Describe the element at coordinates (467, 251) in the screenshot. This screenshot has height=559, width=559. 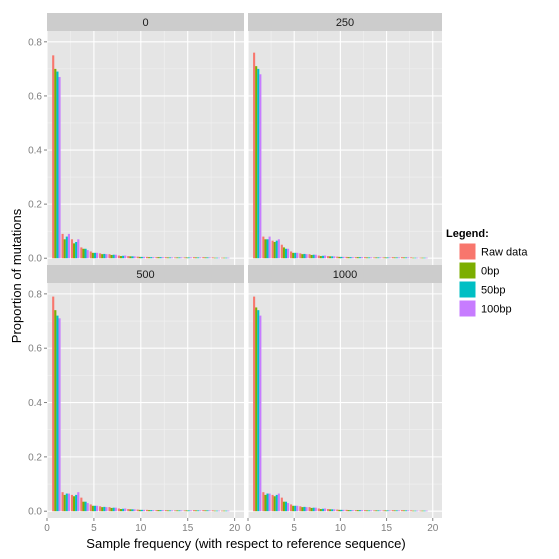
I see `legend-swatch-raw-data` at that location.